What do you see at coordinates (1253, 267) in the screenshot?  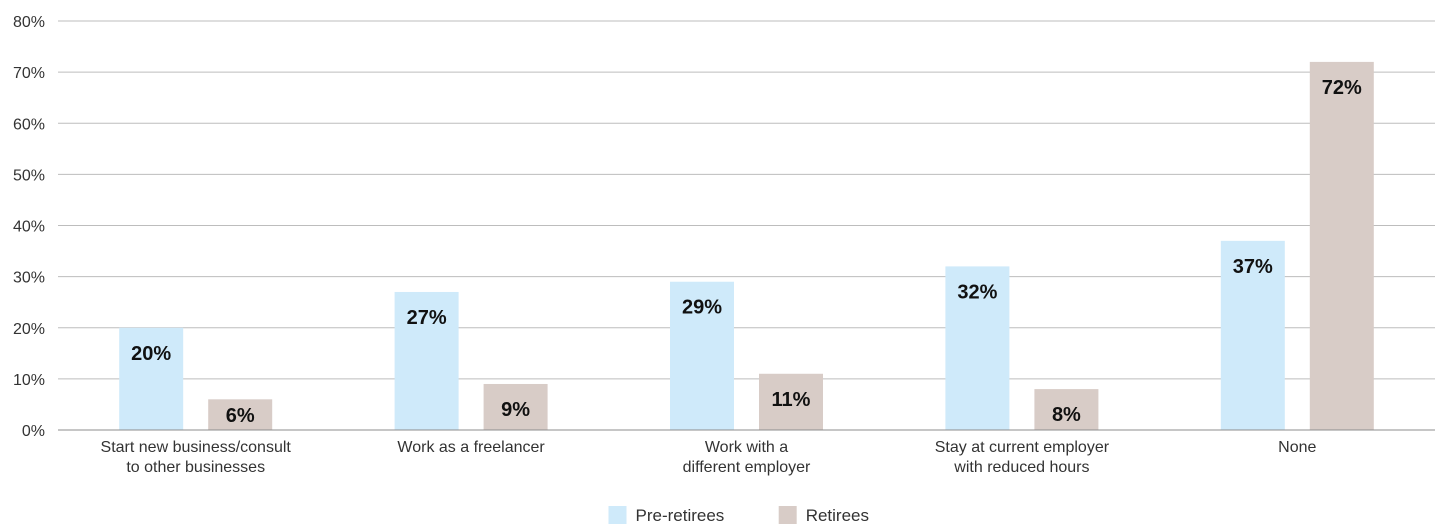 I see `data-label: 37%` at bounding box center [1253, 267].